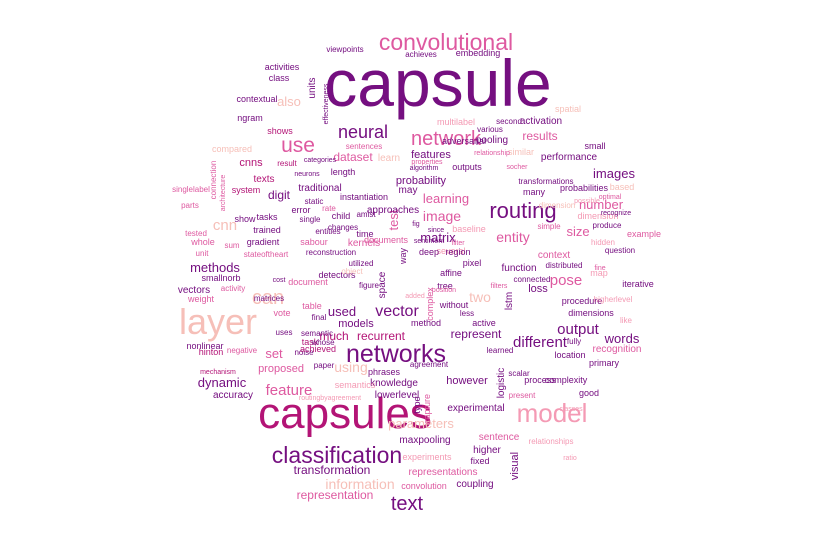  Describe the element at coordinates (456, 122) in the screenshot. I see `cloud-word: multilabel` at that location.